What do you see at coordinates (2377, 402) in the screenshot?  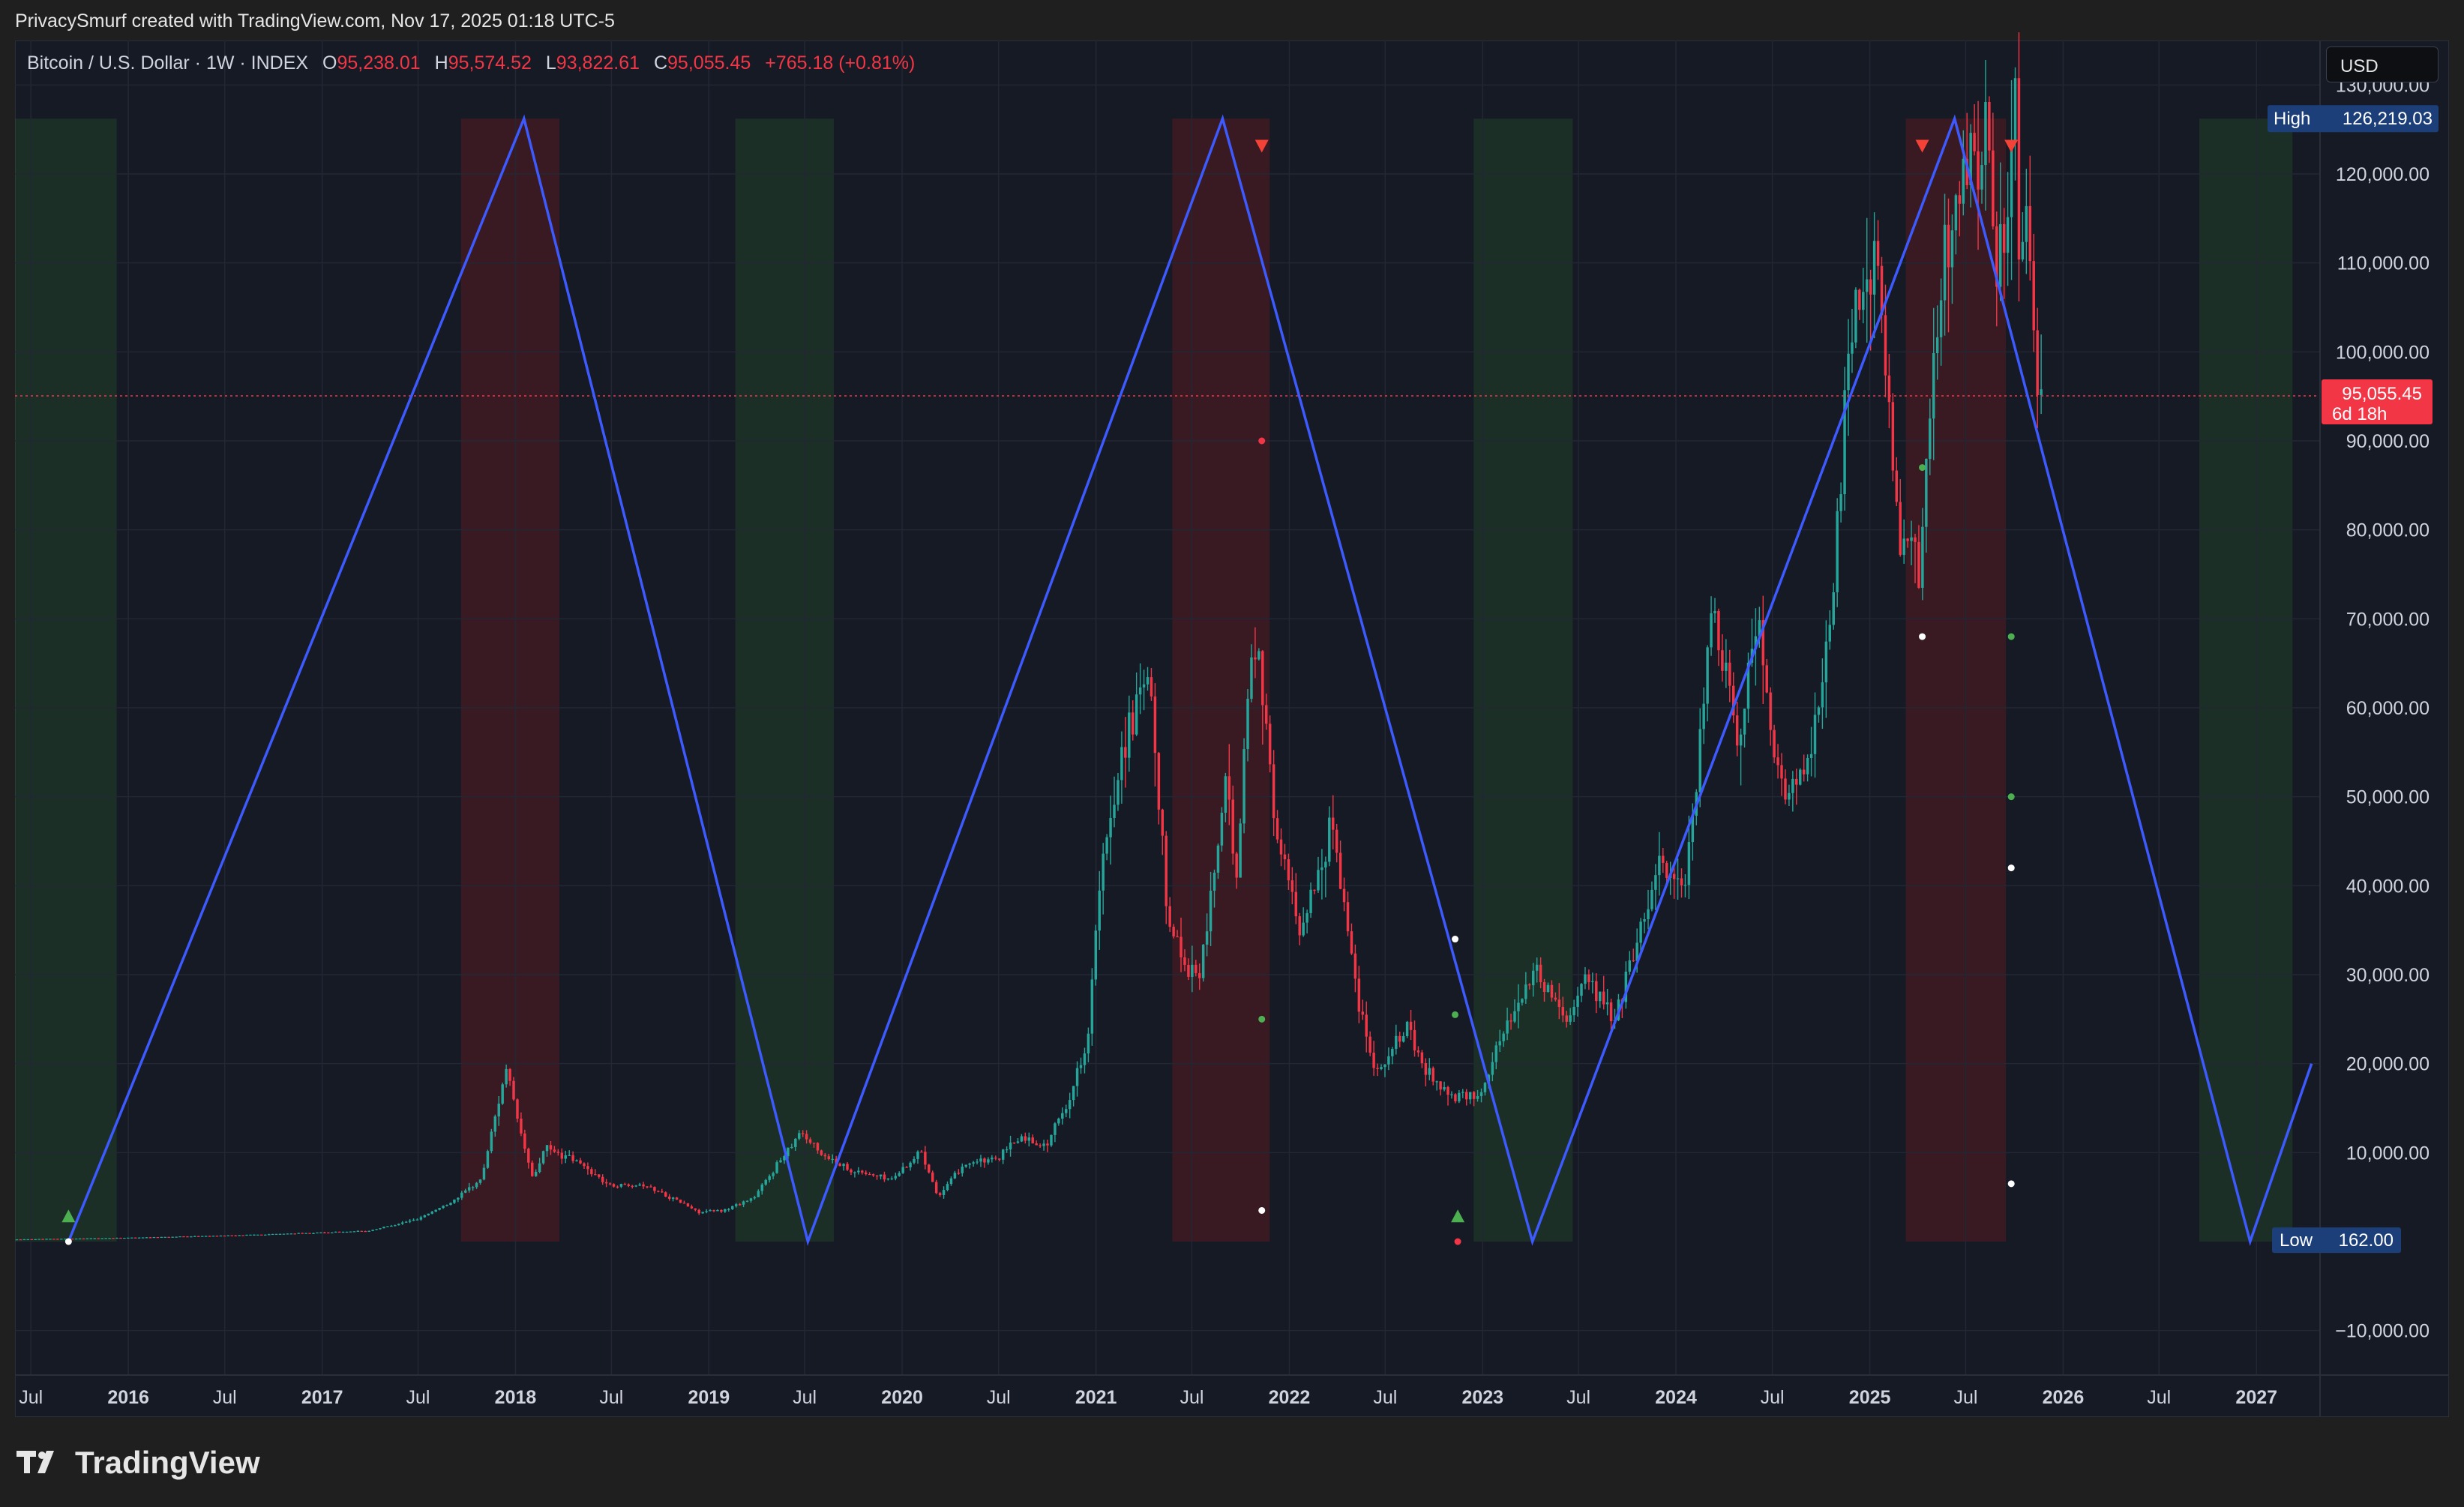 I see `current-price-tag` at bounding box center [2377, 402].